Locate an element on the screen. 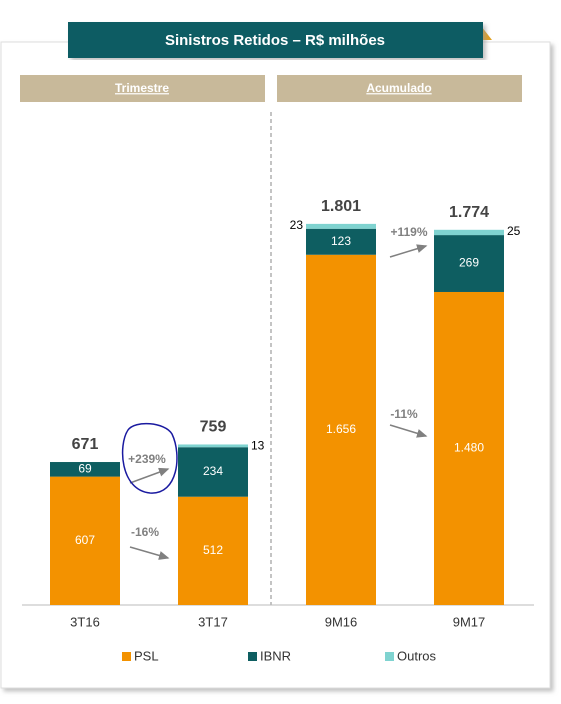 This screenshot has width=561, height=704. data-label: 1.480 is located at coordinates (469, 448).